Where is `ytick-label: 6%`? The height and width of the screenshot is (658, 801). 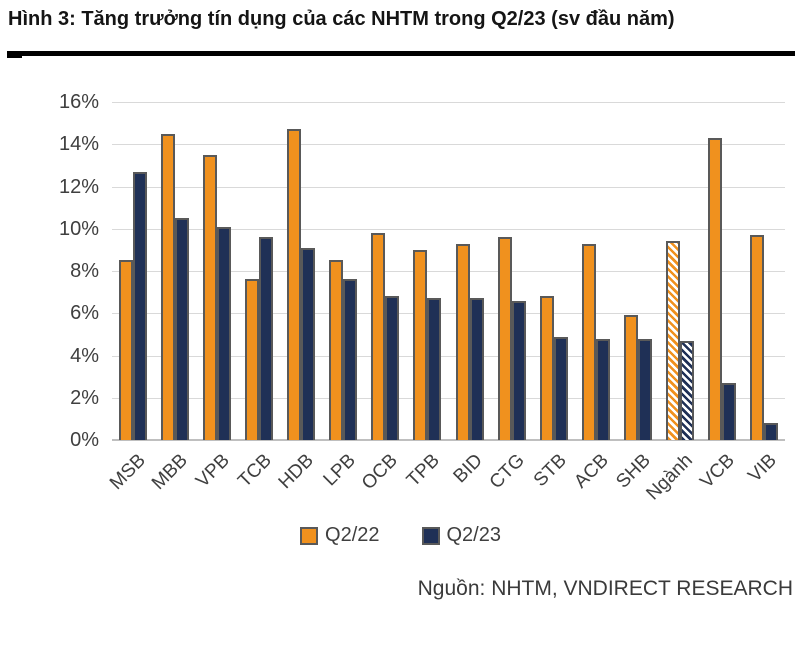
ytick-label: 6% is located at coordinates (84, 313).